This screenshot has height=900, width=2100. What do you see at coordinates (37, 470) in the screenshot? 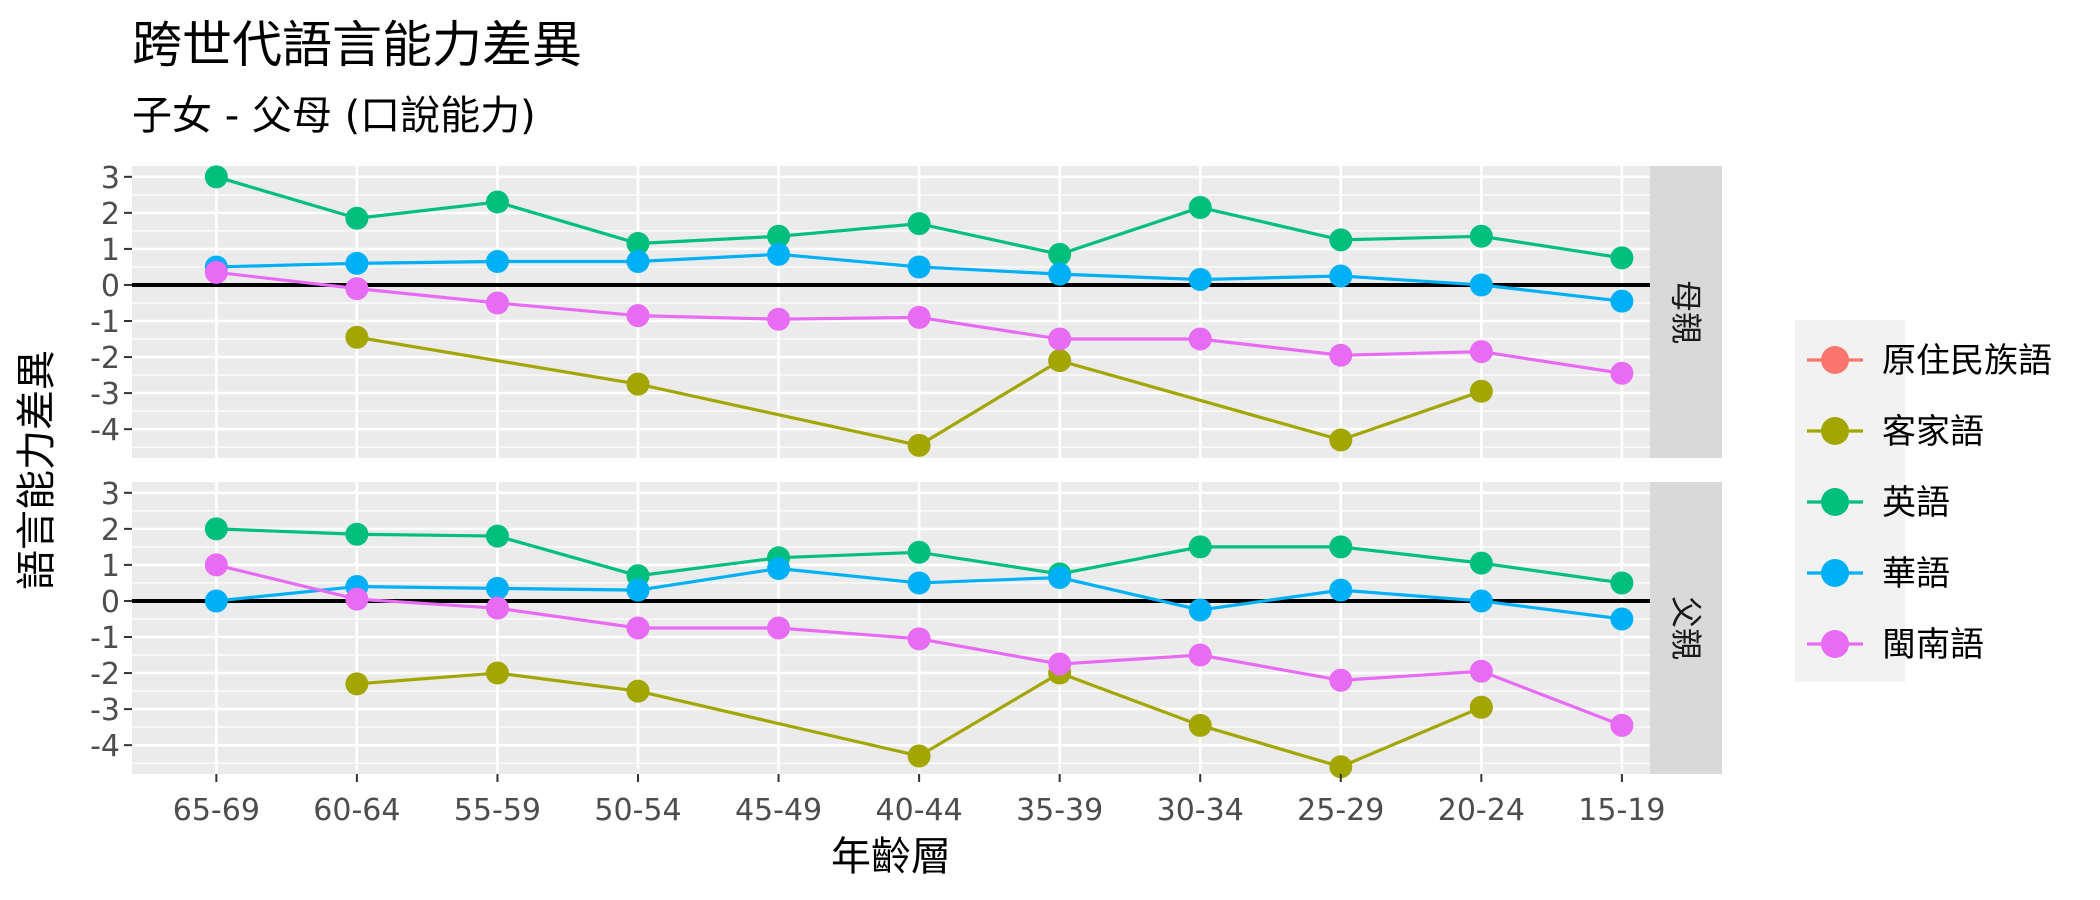
I see `y-axis-title: 語言能力差異` at bounding box center [37, 470].